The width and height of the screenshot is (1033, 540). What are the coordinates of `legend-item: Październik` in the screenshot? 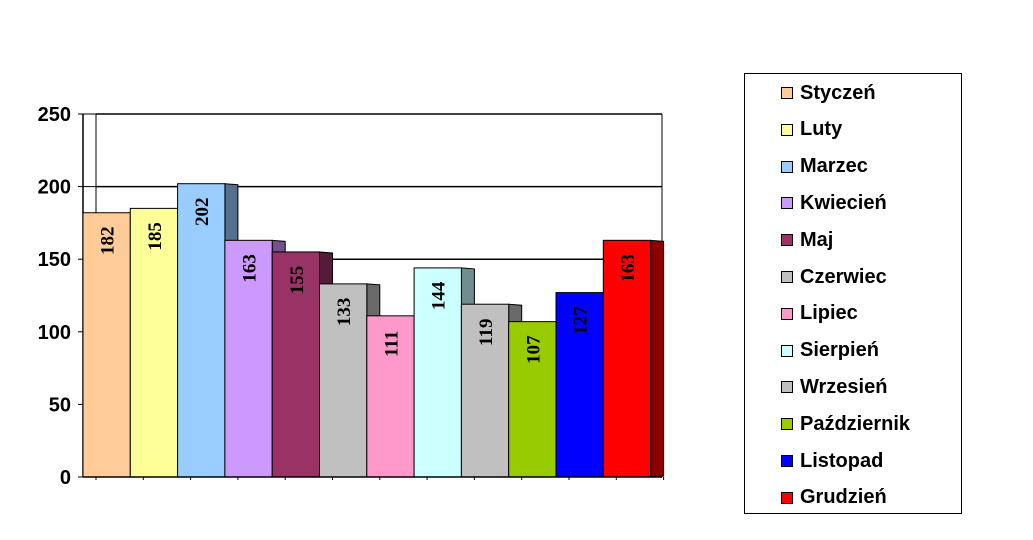 It's located at (845, 424).